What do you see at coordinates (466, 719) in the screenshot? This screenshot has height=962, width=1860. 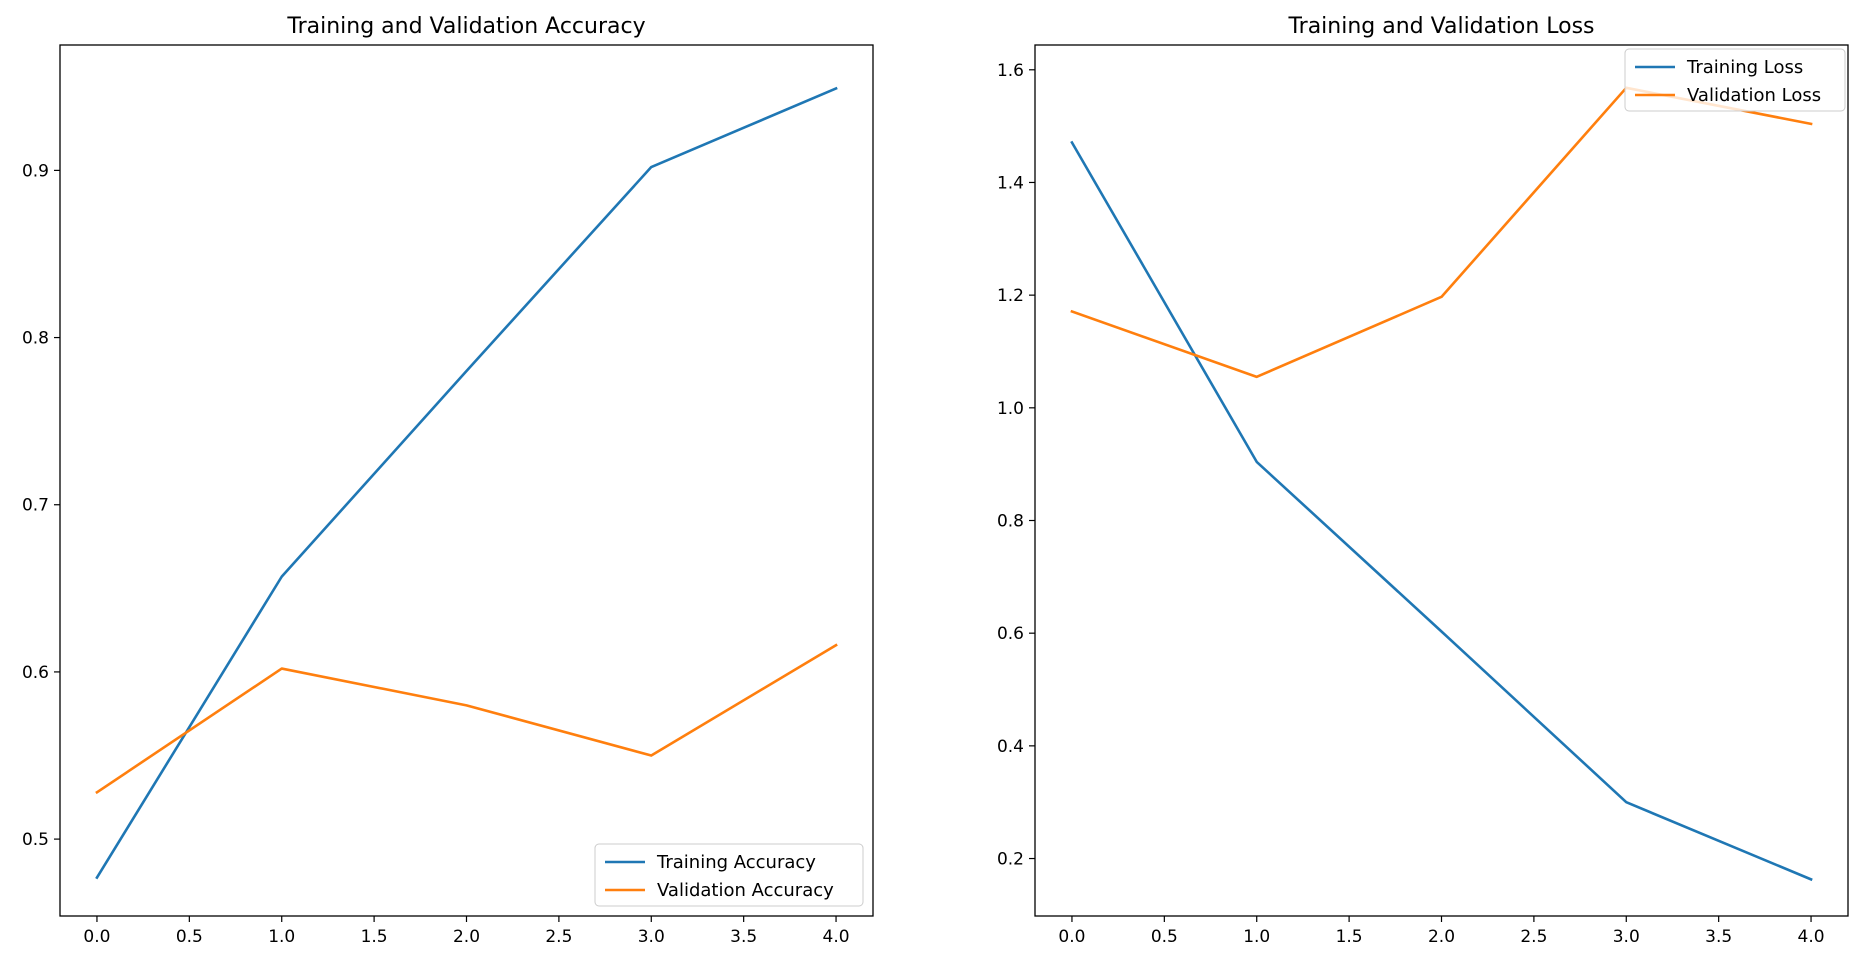 I see `series-line-validation-accuracy` at bounding box center [466, 719].